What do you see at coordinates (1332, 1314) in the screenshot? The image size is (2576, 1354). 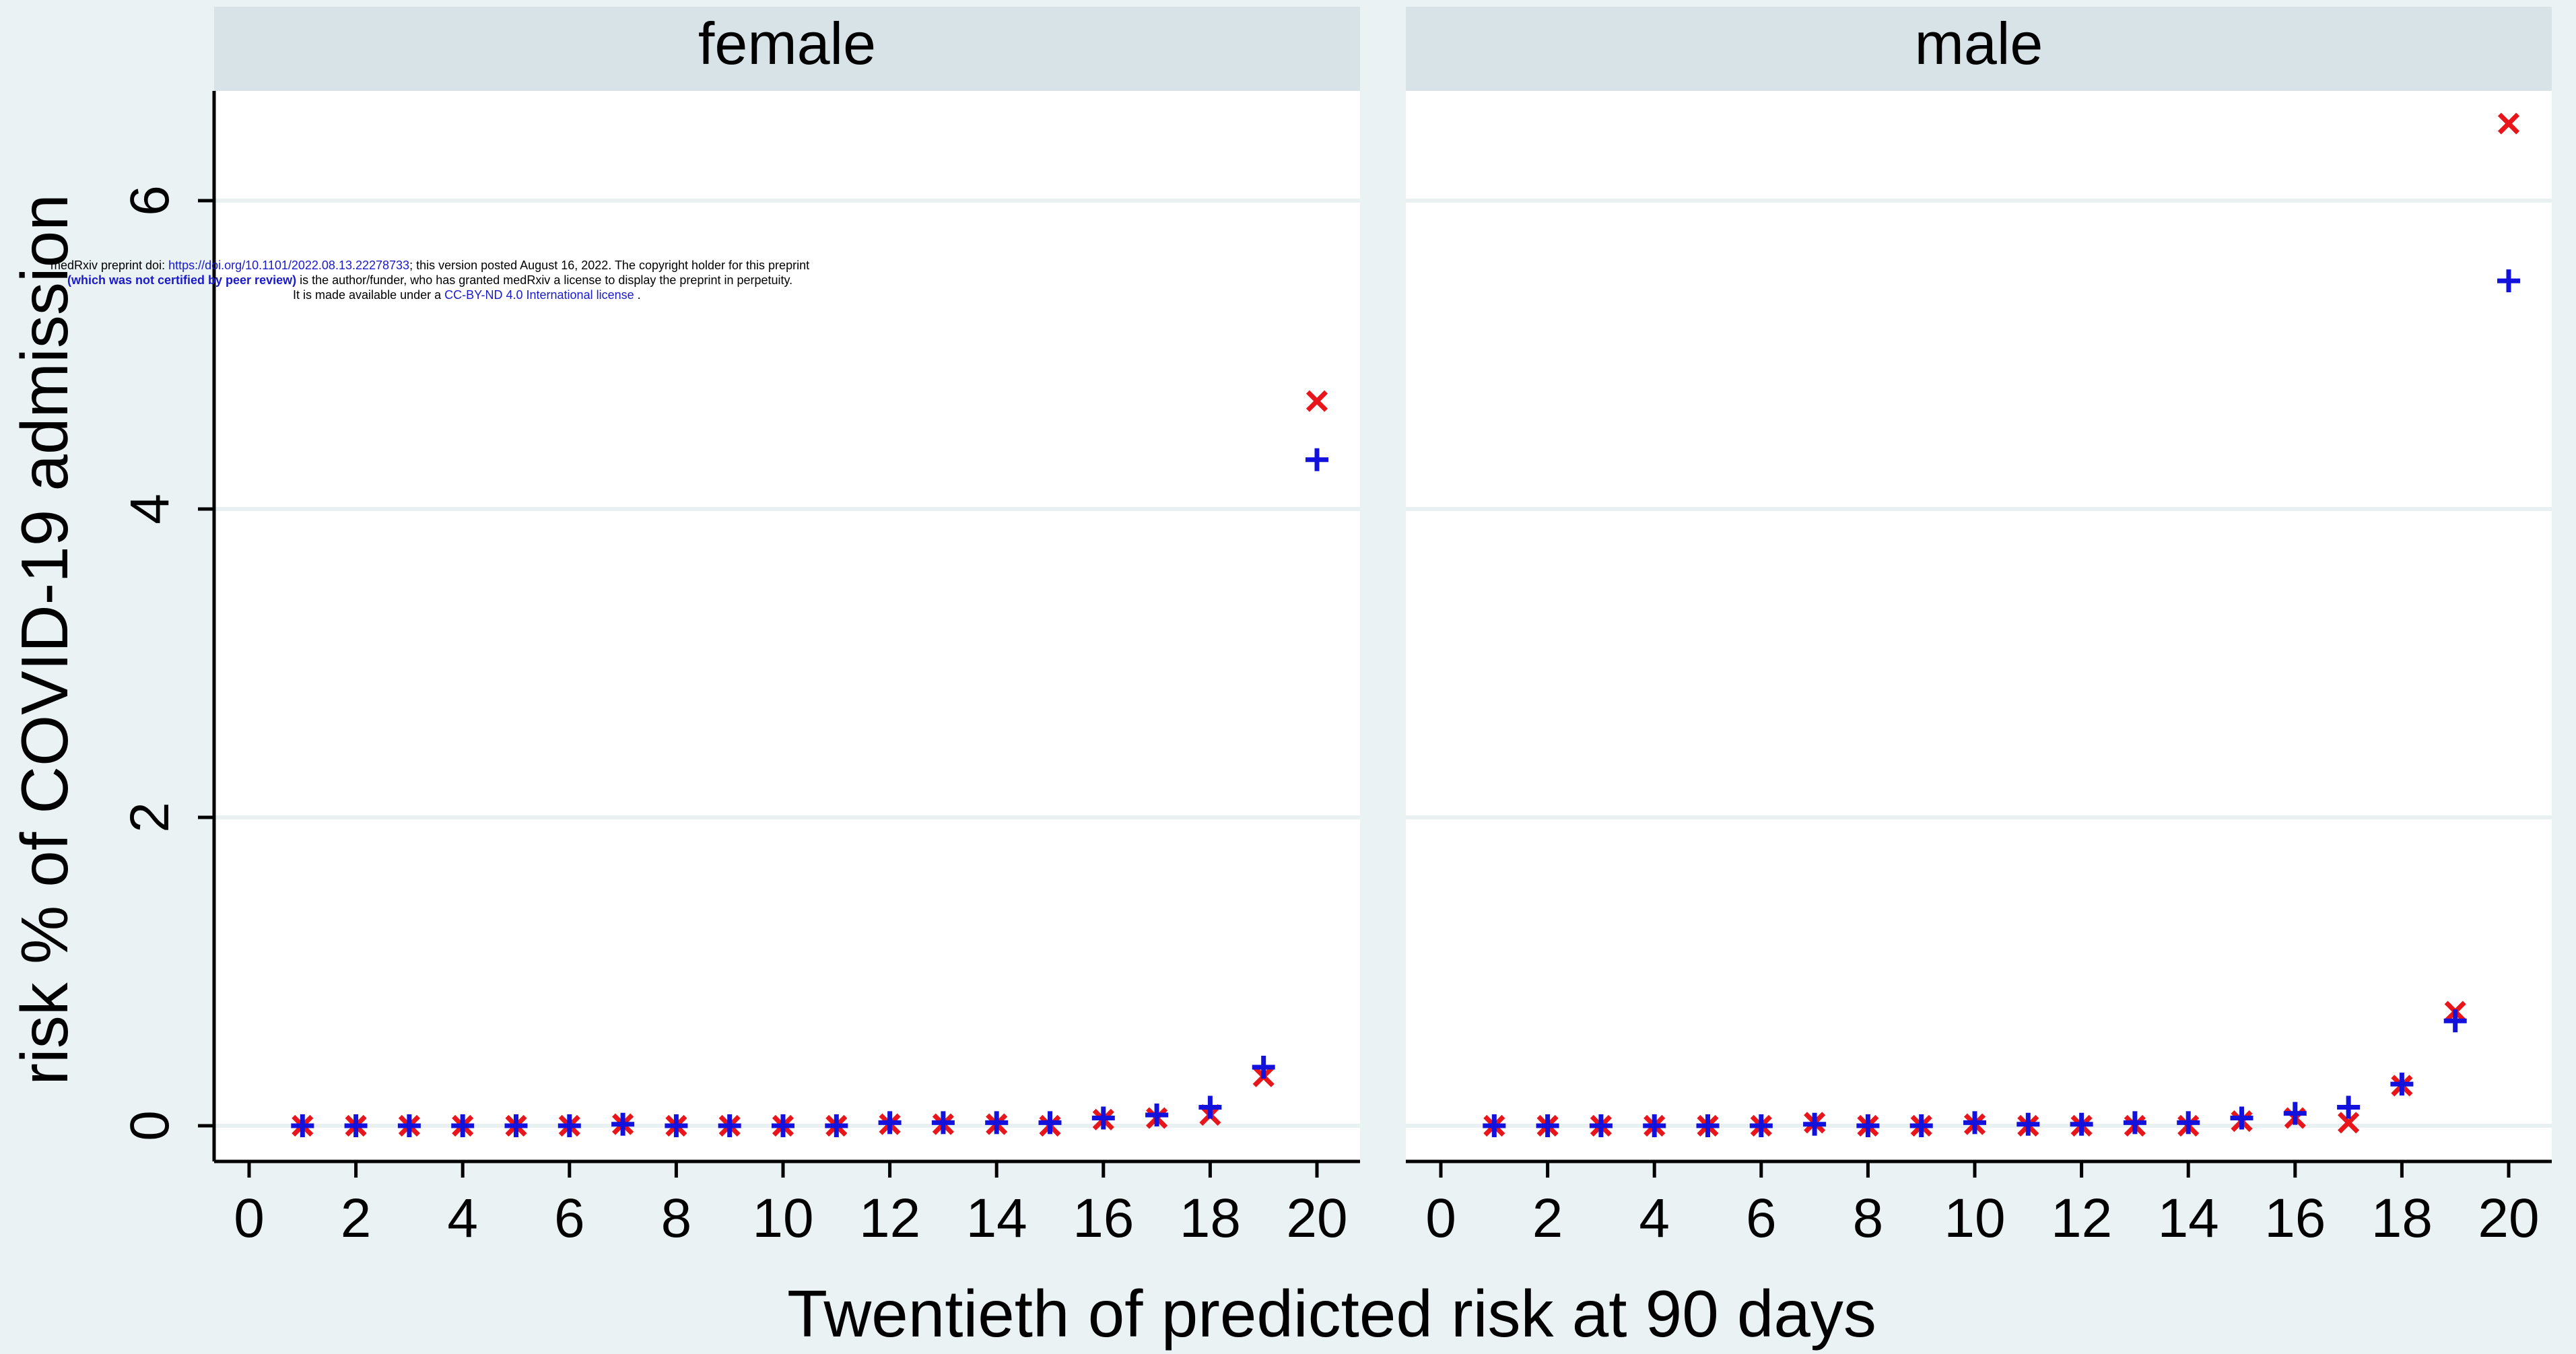 I see `x-axis-label: Twentieth of predicted risk at 90 days` at bounding box center [1332, 1314].